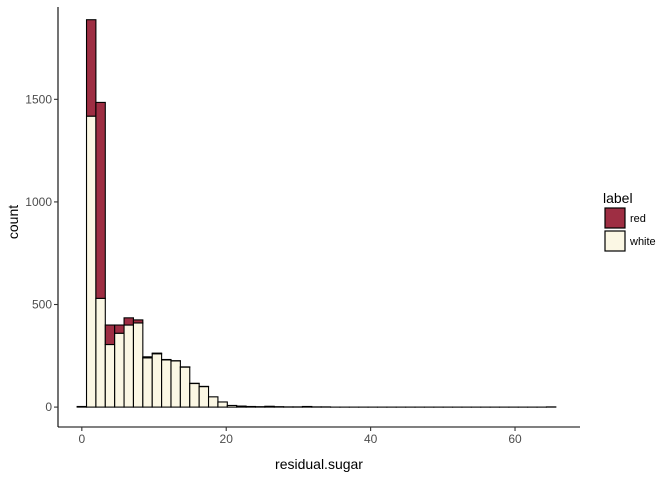 This screenshot has height=480, width=672. I want to click on x-tick-label: 60, so click(515, 439).